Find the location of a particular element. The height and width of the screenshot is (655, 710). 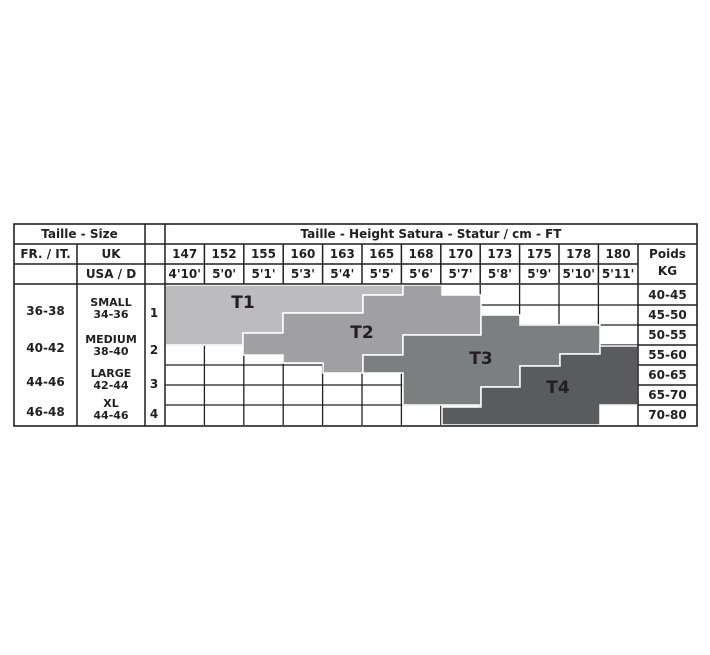

weight-kg: 40-45 is located at coordinates (667, 295).